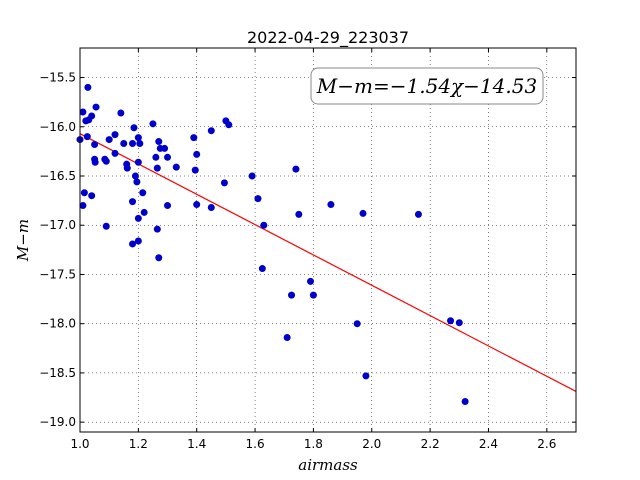 The image size is (640, 480). I want to click on x-tick-label: 2.0, so click(371, 444).